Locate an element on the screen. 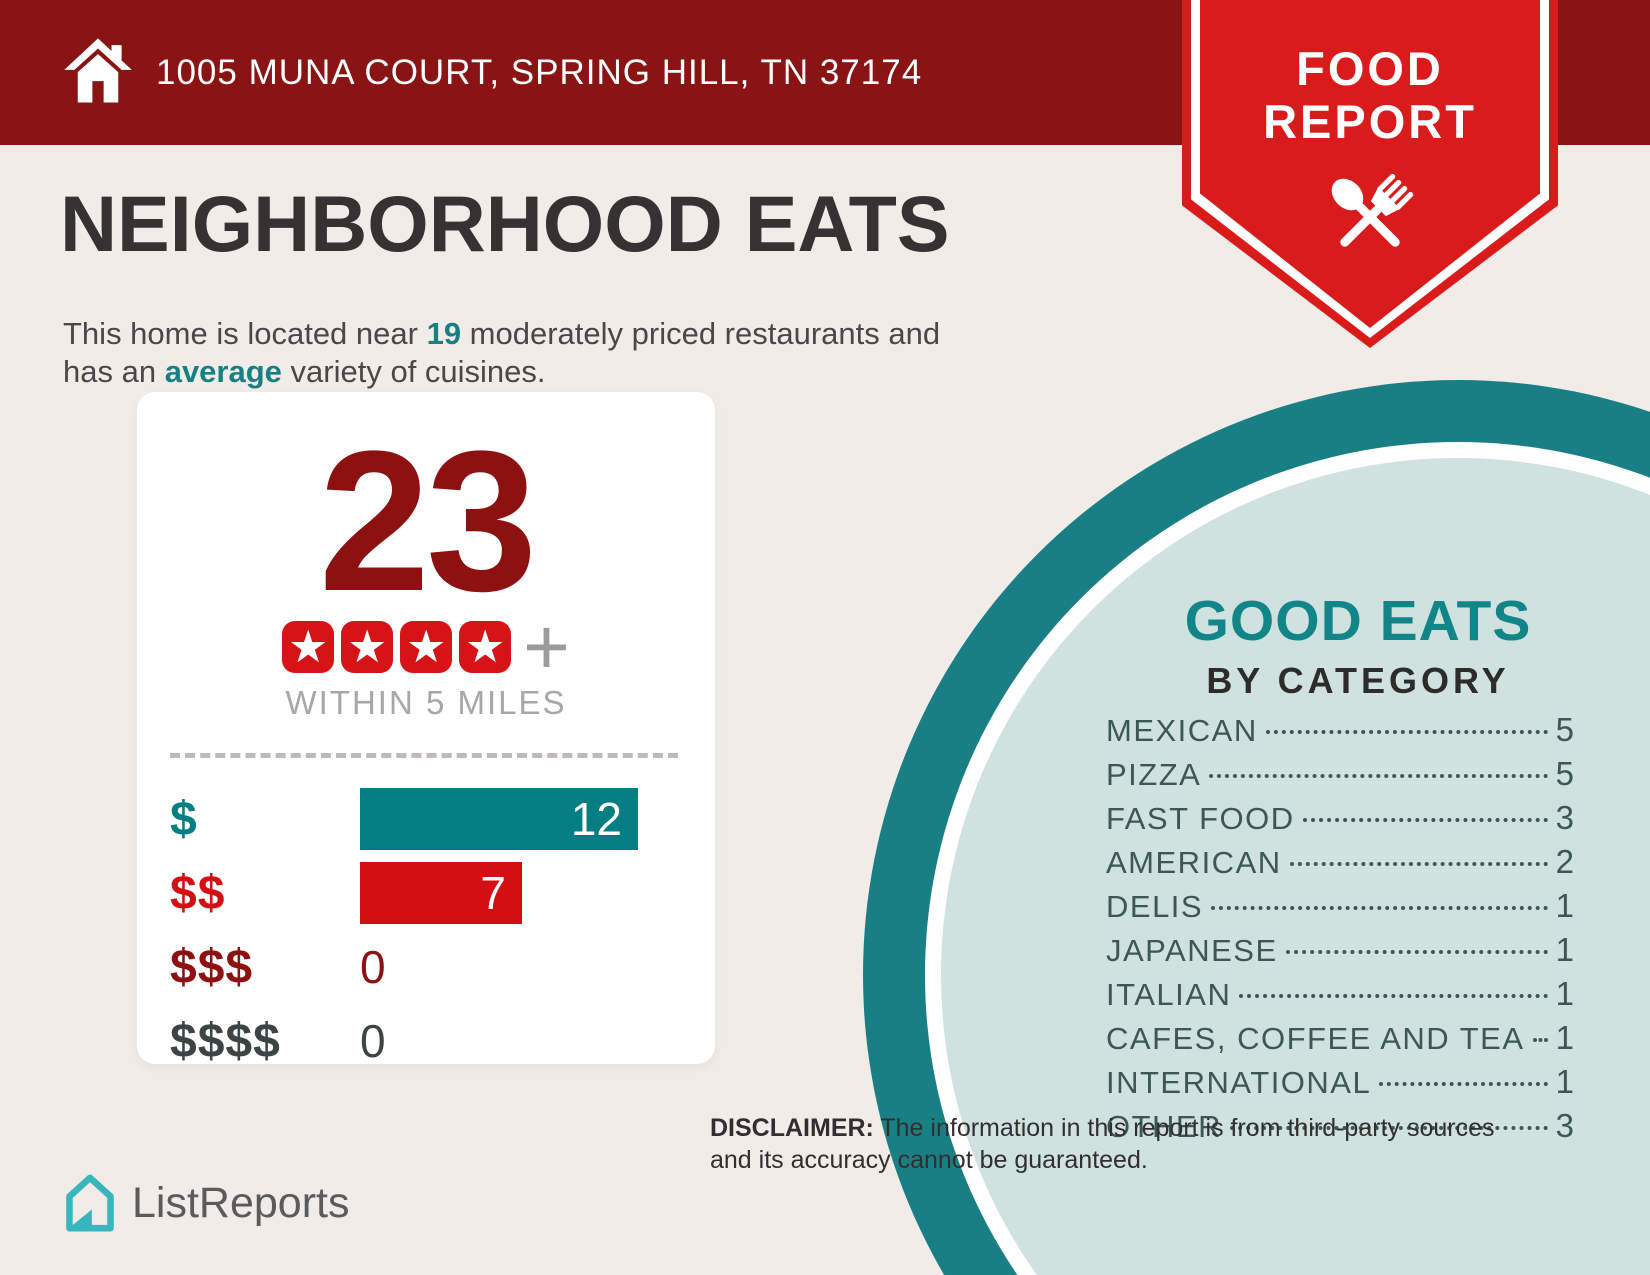 Image resolution: width=1650 pixels, height=1275 pixels. dashed-divider is located at coordinates (424, 755).